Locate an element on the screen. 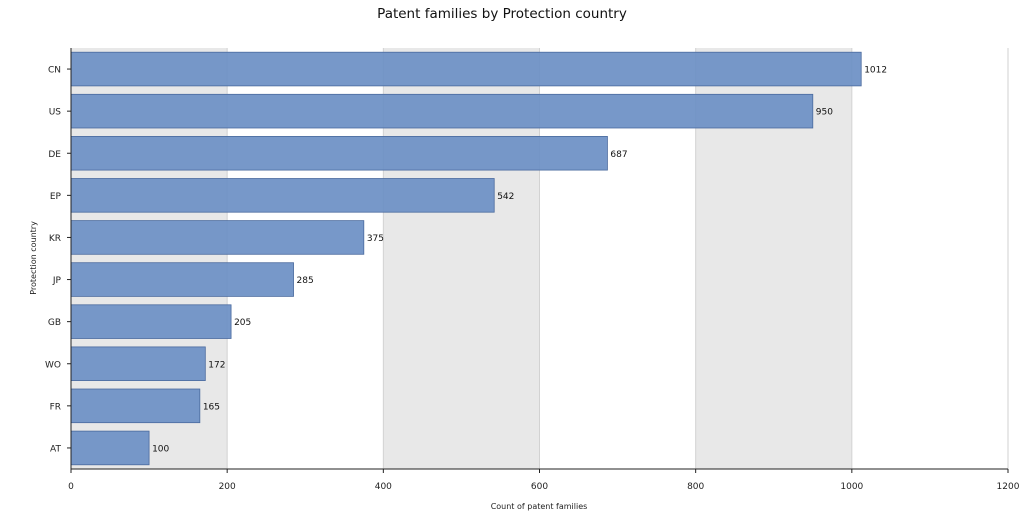  data-label-wo: 172 is located at coordinates (216, 365).